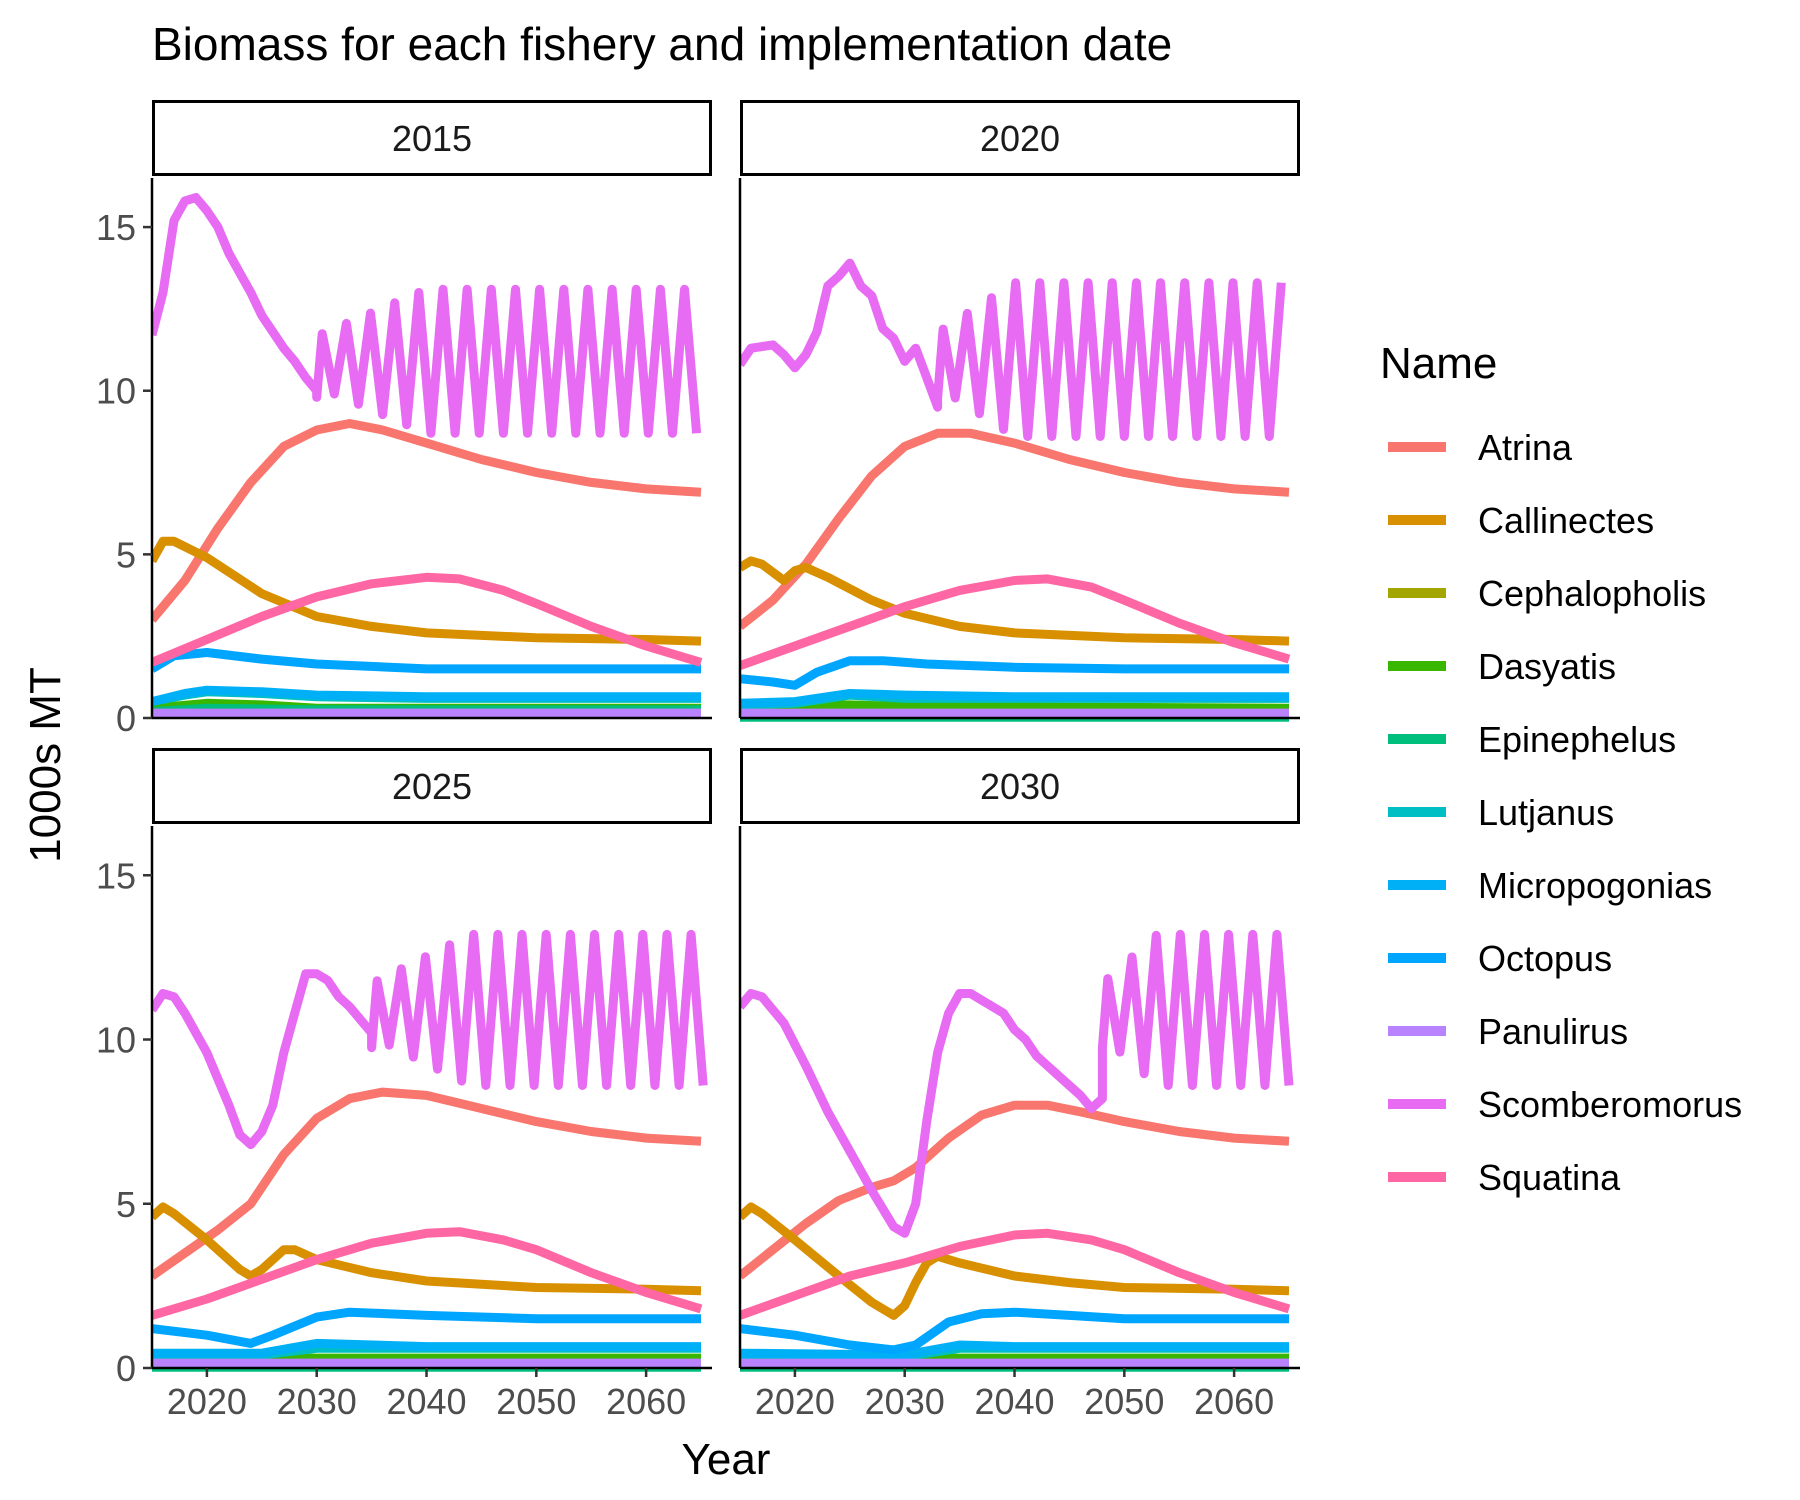 This screenshot has height=1500, width=1800. Describe the element at coordinates (1438, 363) in the screenshot. I see `legend-title: Name` at that location.